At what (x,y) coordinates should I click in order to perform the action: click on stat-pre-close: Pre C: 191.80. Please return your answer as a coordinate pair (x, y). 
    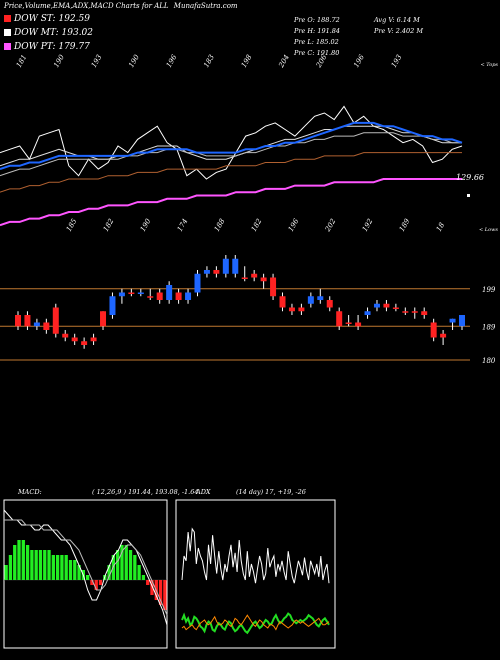
    Looking at the image, I should click on (317, 53).